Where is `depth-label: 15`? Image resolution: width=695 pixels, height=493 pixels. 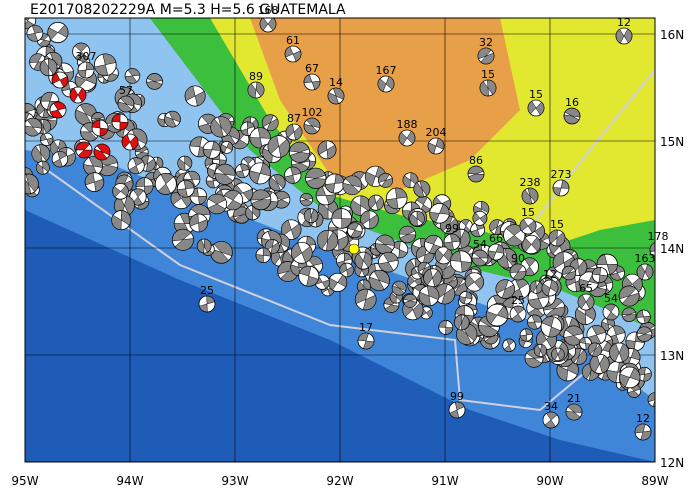
depth-label: 15 is located at coordinates (536, 94).